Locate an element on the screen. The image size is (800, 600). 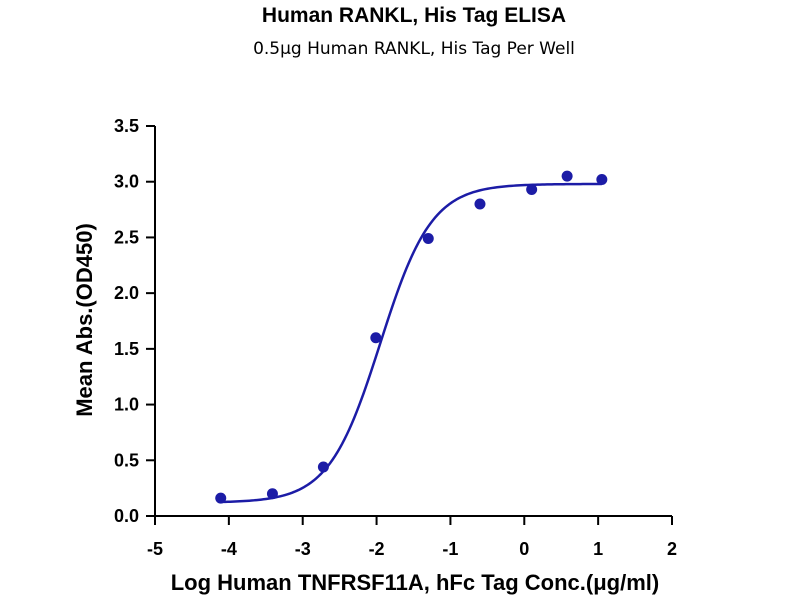
x-tick-label: -2 is located at coordinates (377, 549).